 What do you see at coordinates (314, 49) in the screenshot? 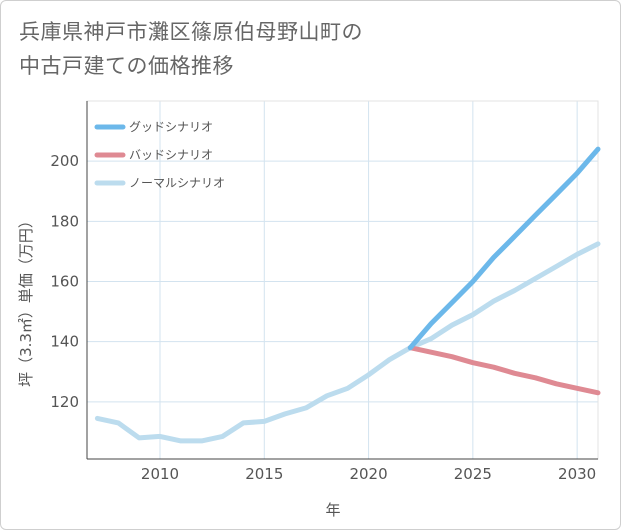
I see `chart-title: 兵庫県神戸市灘区篠原伯母野山町の 中古戸建ての価格推移` at bounding box center [314, 49].